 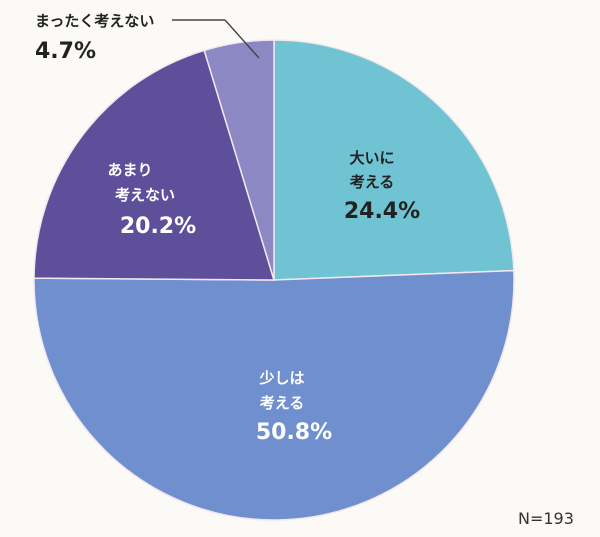 What do you see at coordinates (65, 51) in the screenshot?
I see `slice-value-label: 4.7%` at bounding box center [65, 51].